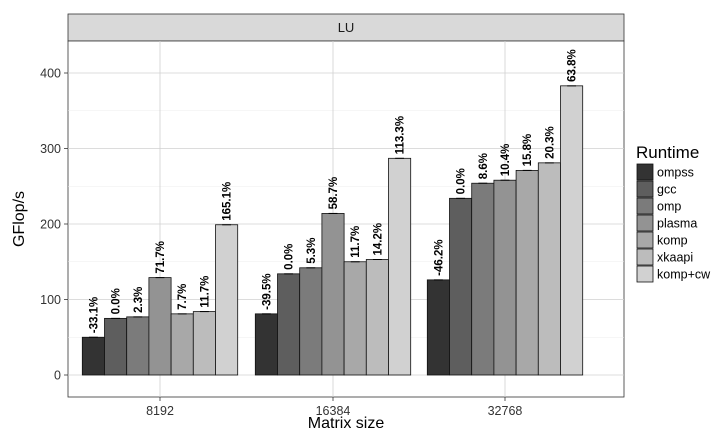 This screenshot has height=431, width=714. I want to click on bar-data-label: 8.6%, so click(484, 166).